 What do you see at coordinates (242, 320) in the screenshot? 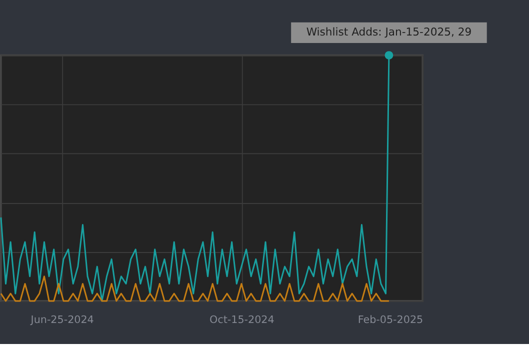
I see `x-tick-label: Oct-15-2024` at bounding box center [242, 320].